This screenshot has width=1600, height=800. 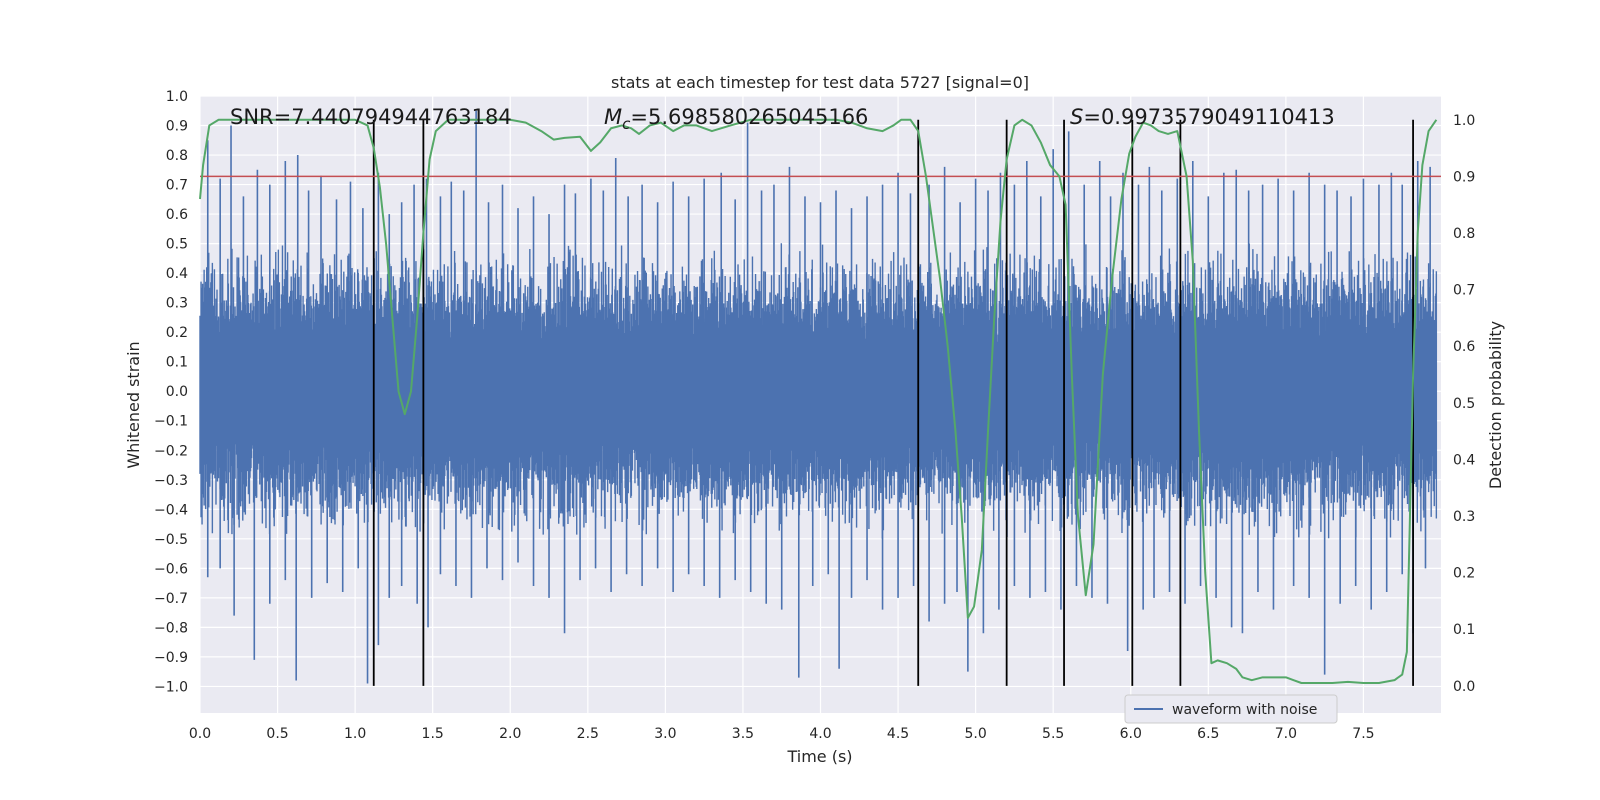 I want to click on x-tick-label: 7.0, so click(x=1286, y=734).